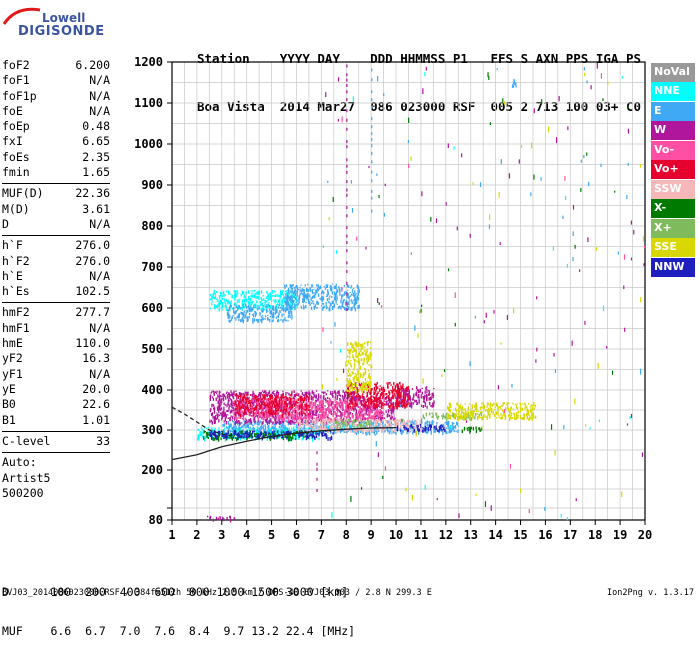 Image resolution: width=700 pixels, height=651 pixels. Describe the element at coordinates (152, 470) in the screenshot. I see `y-tick-label: 200` at that location.